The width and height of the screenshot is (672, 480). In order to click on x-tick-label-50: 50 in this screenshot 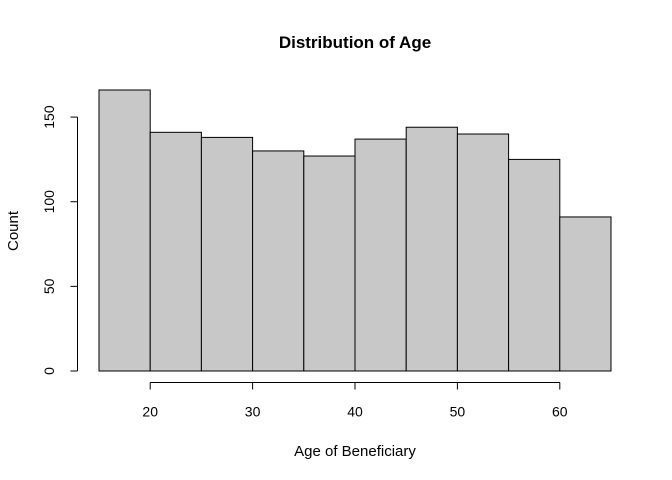, I will do `click(458, 412)`.